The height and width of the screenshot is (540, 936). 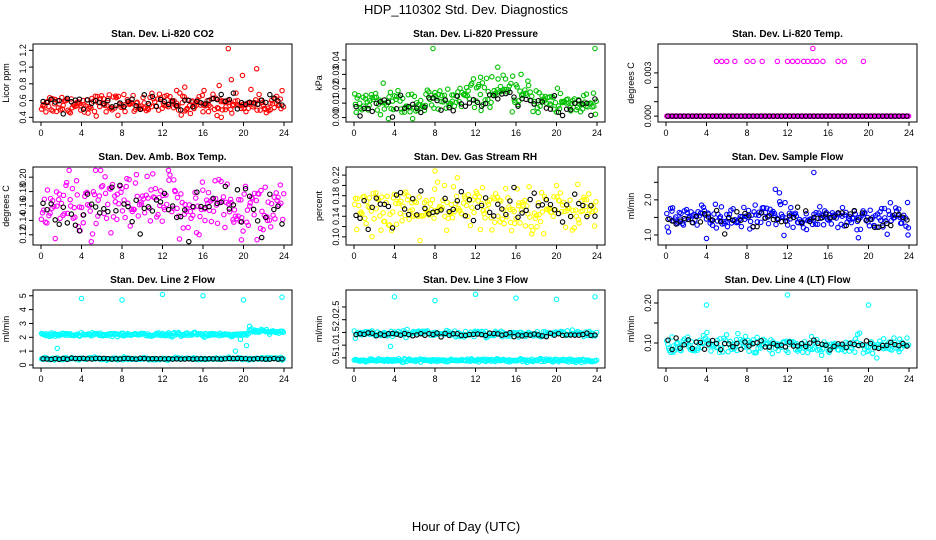 I want to click on y-tick-label: 1.0, so click(x=23, y=67).